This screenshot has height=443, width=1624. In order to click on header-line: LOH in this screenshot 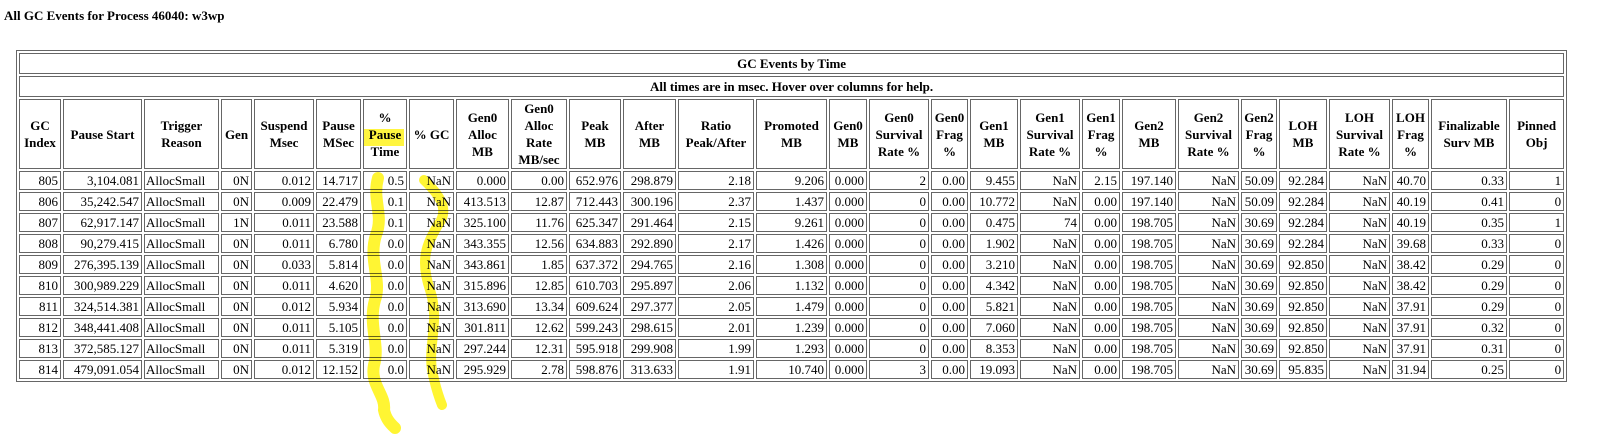, I will do `click(1359, 117)`.